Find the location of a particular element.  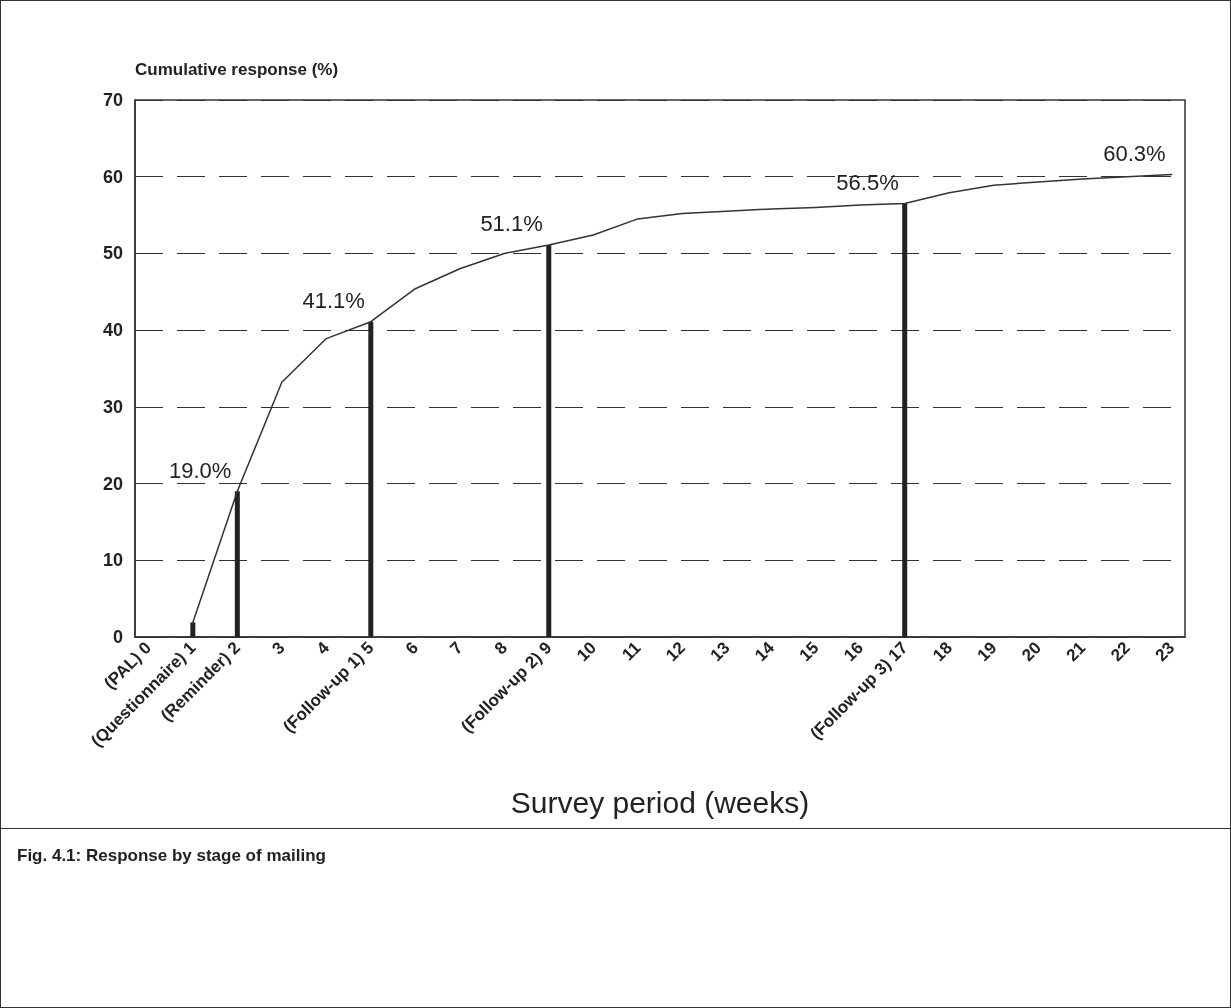

x-tick-label: 10 is located at coordinates (586, 652).